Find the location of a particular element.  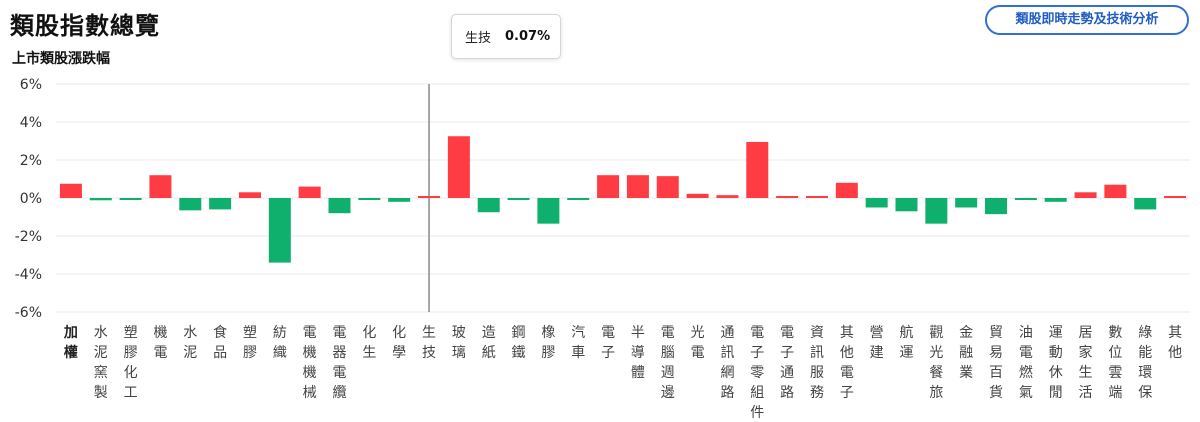

bar-電機機械 is located at coordinates (309, 192).